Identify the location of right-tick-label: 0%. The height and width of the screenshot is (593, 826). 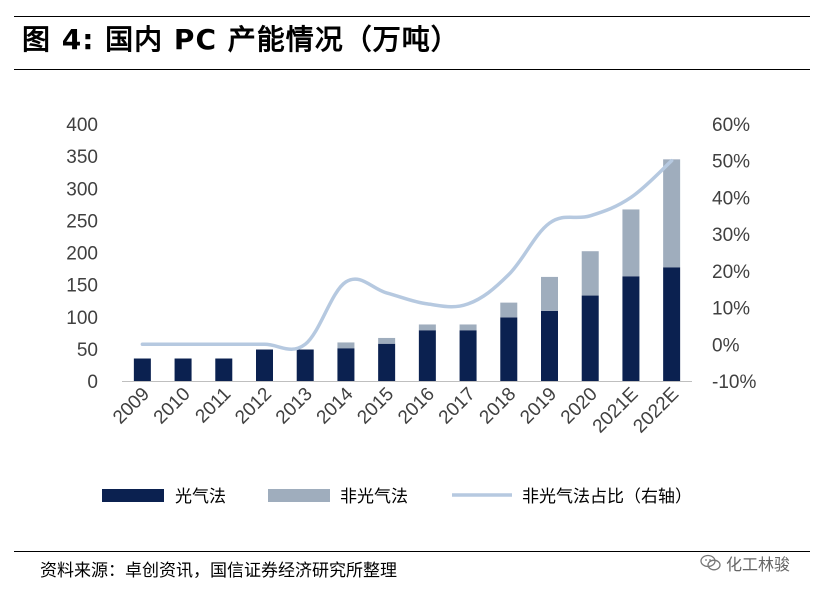
(726, 345).